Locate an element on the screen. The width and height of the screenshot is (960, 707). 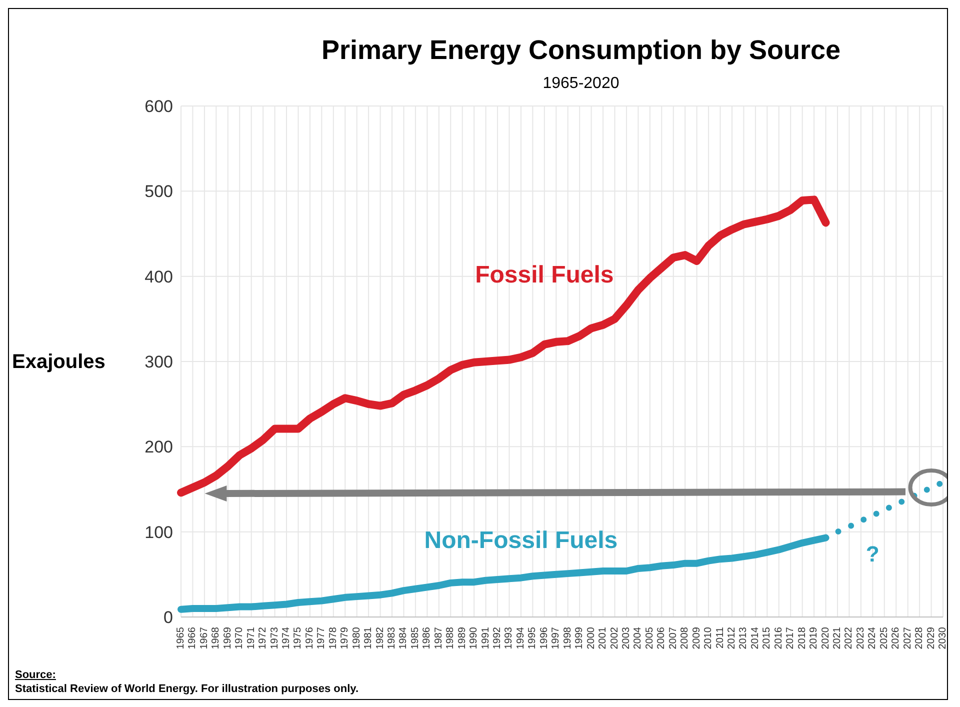
x-tick-label: 1988 is located at coordinates (450, 638).